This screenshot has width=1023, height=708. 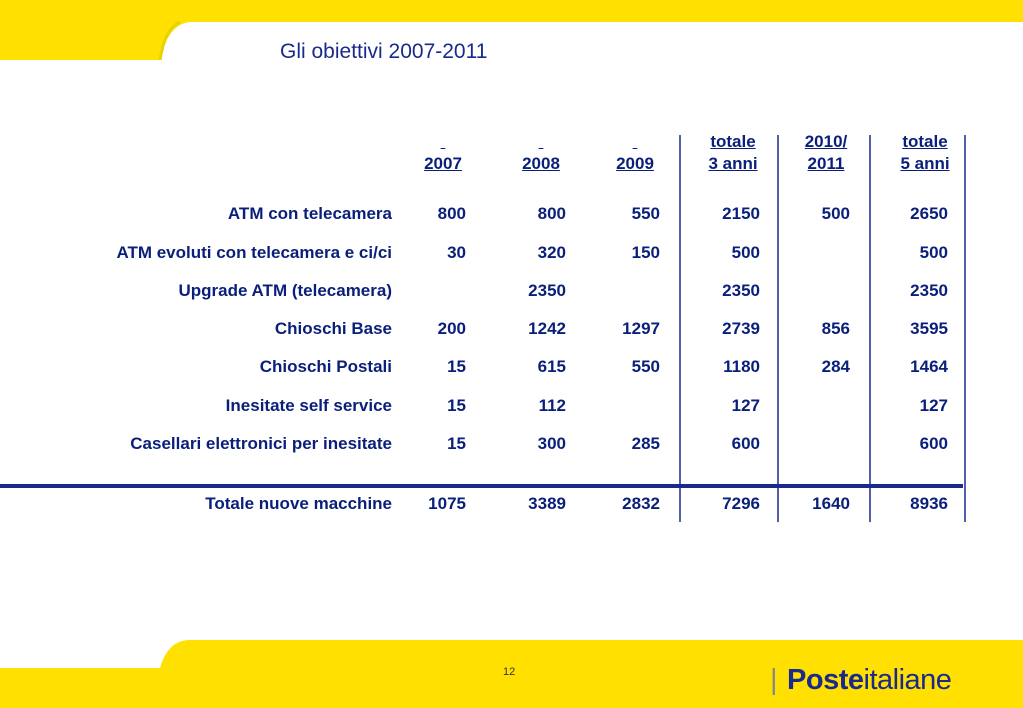 What do you see at coordinates (447, 503) in the screenshot?
I see `total-row-value: 1075` at bounding box center [447, 503].